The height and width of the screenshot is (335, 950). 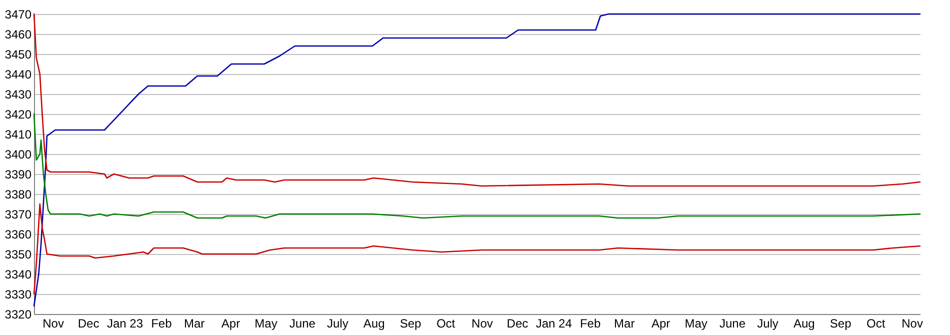 What do you see at coordinates (18, 95) in the screenshot?
I see `y-tick-label: 3430` at bounding box center [18, 95].